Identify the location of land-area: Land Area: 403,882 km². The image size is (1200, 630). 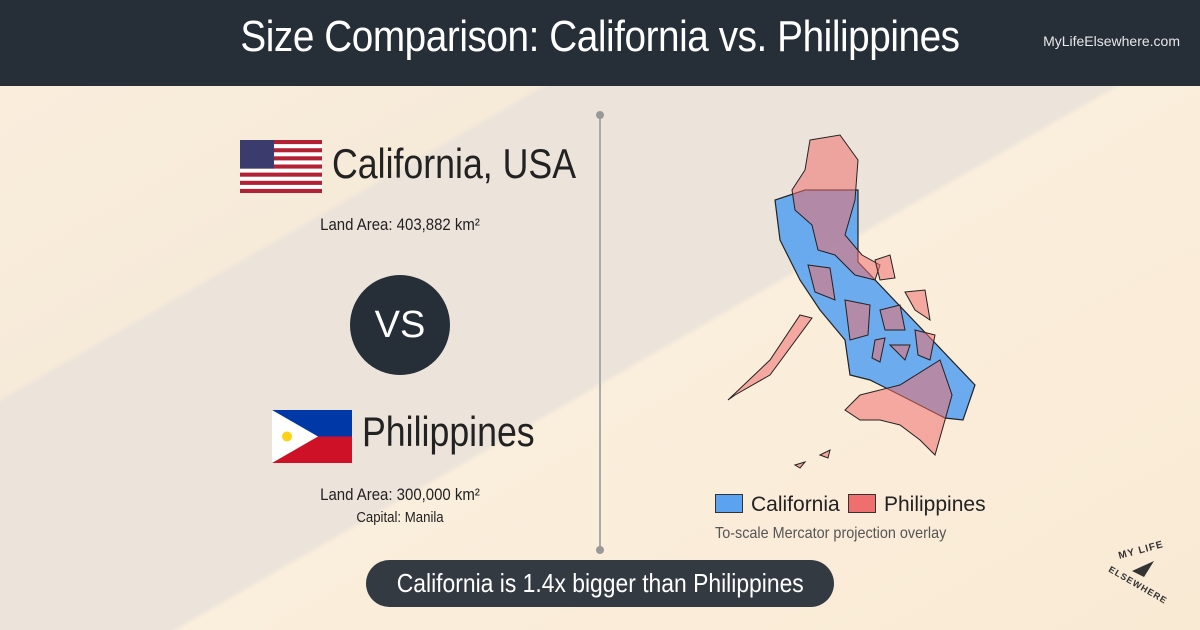
(400, 224).